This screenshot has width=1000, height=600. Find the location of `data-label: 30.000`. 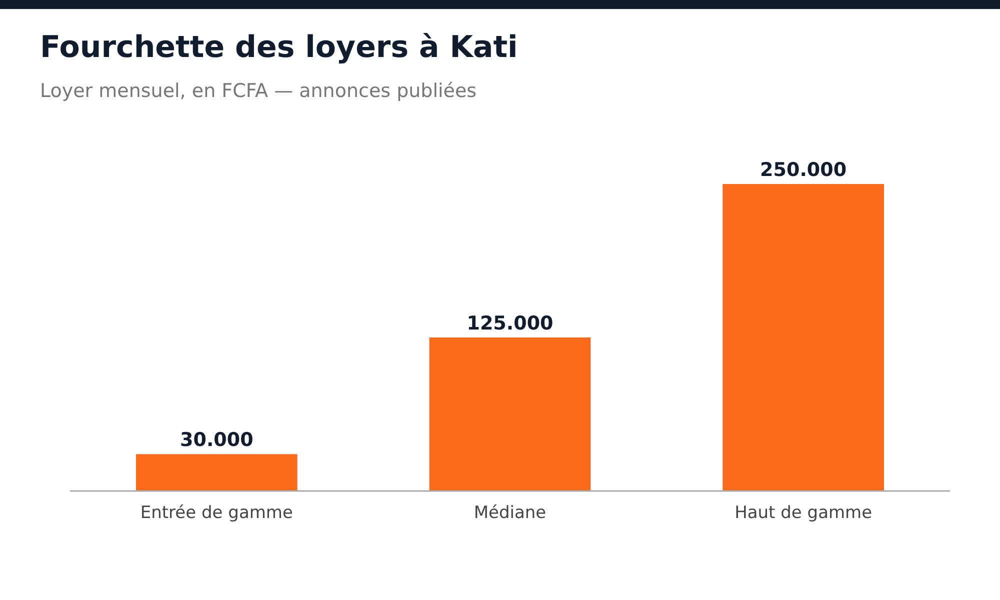

data-label: 30.000 is located at coordinates (217, 440).